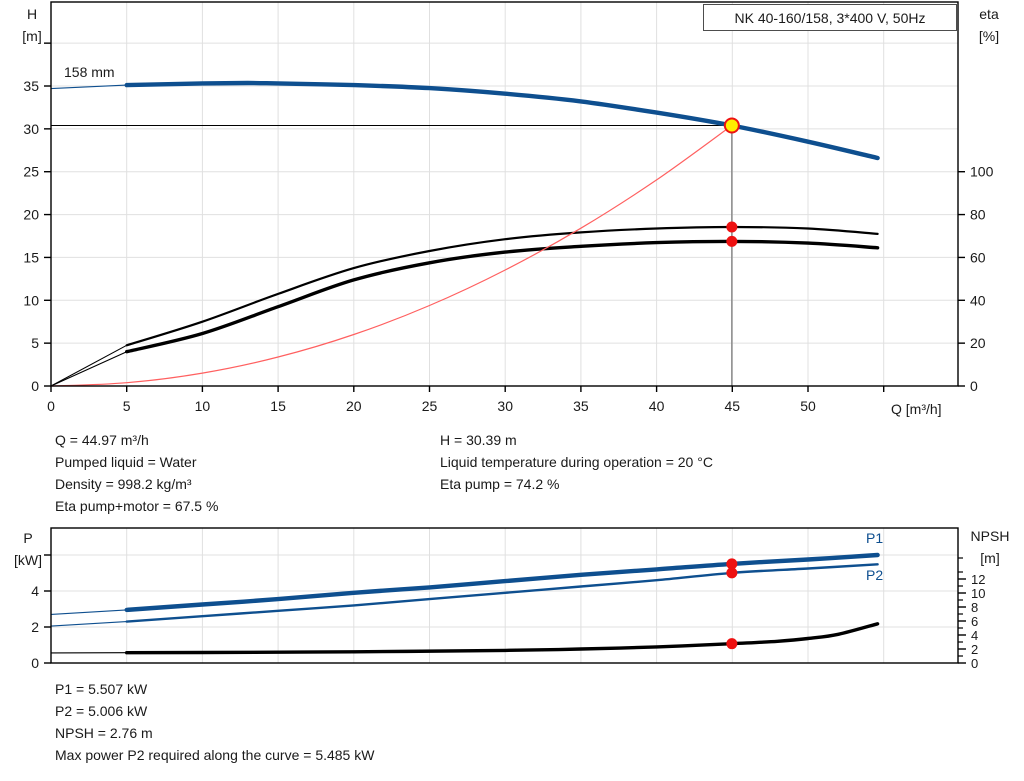 The height and width of the screenshot is (781, 1024). I want to click on p1-curve-label: P1, so click(875, 538).